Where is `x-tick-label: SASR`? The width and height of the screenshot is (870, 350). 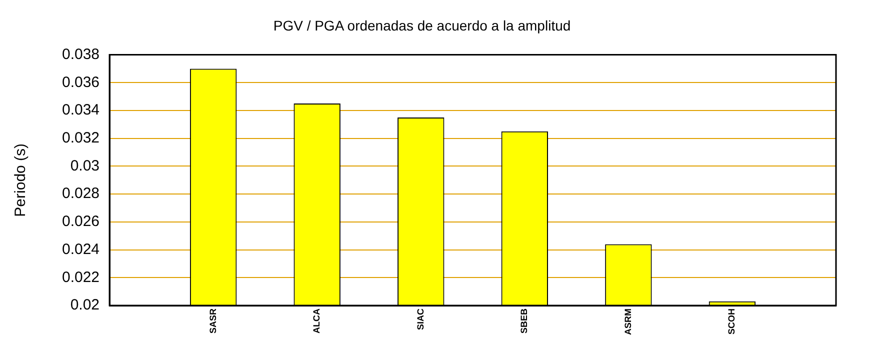
x-tick-label: SASR is located at coordinates (213, 321).